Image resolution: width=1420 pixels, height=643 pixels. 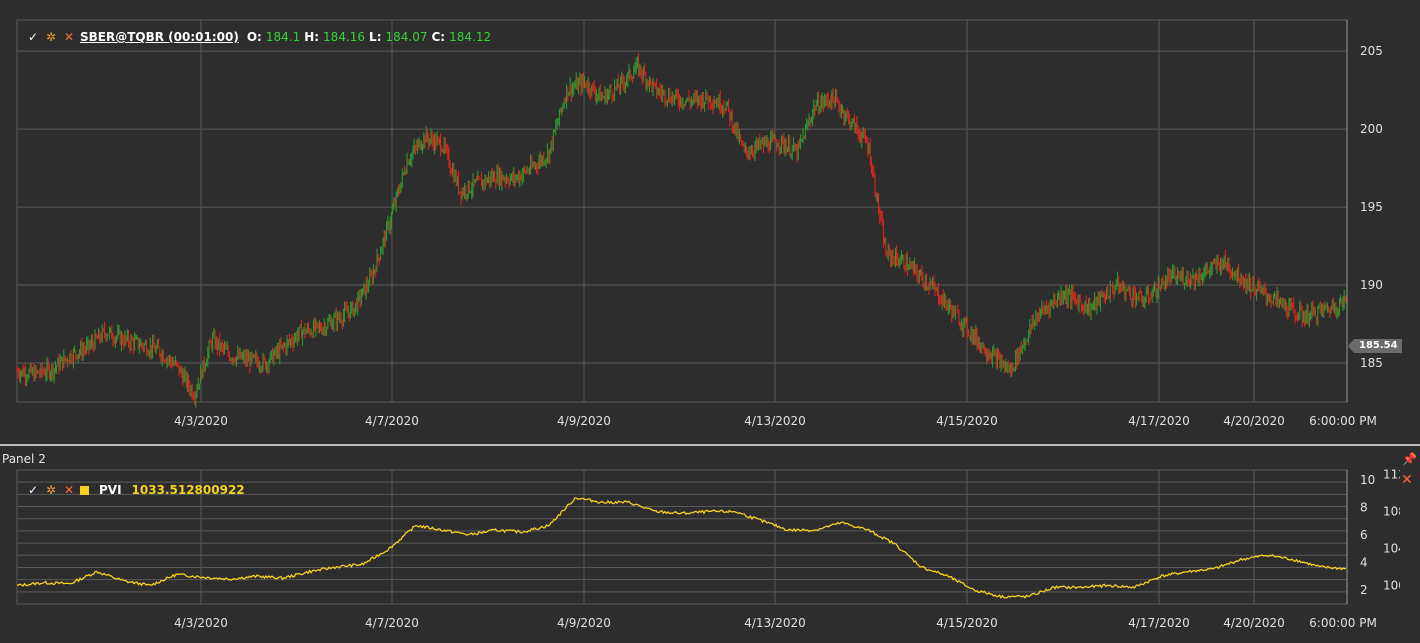 What do you see at coordinates (1407, 480) in the screenshot?
I see `close-panel-icon: ✕` at bounding box center [1407, 480].